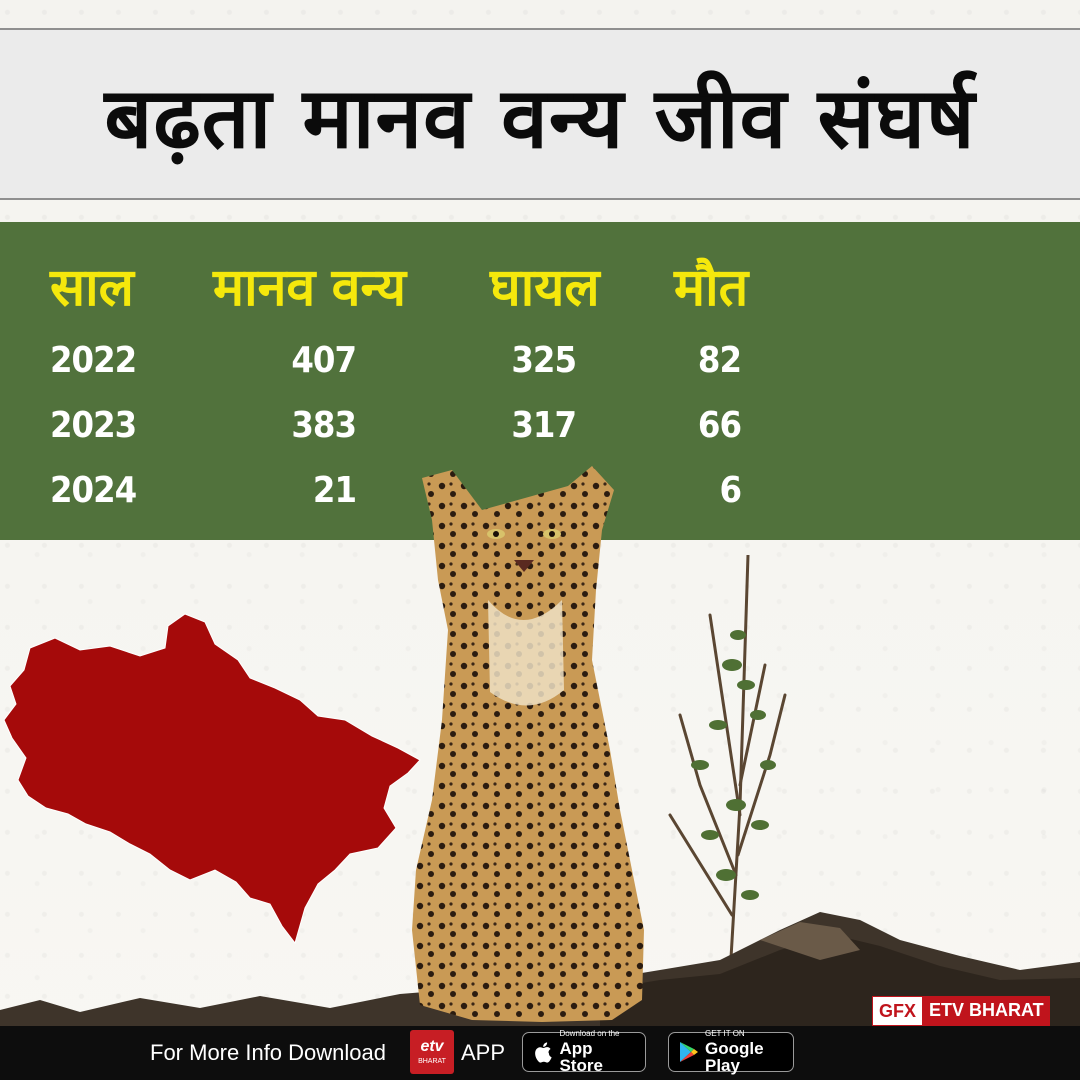 Image resolution: width=1080 pixels, height=1080 pixels. I want to click on map-shape, so click(212, 779).